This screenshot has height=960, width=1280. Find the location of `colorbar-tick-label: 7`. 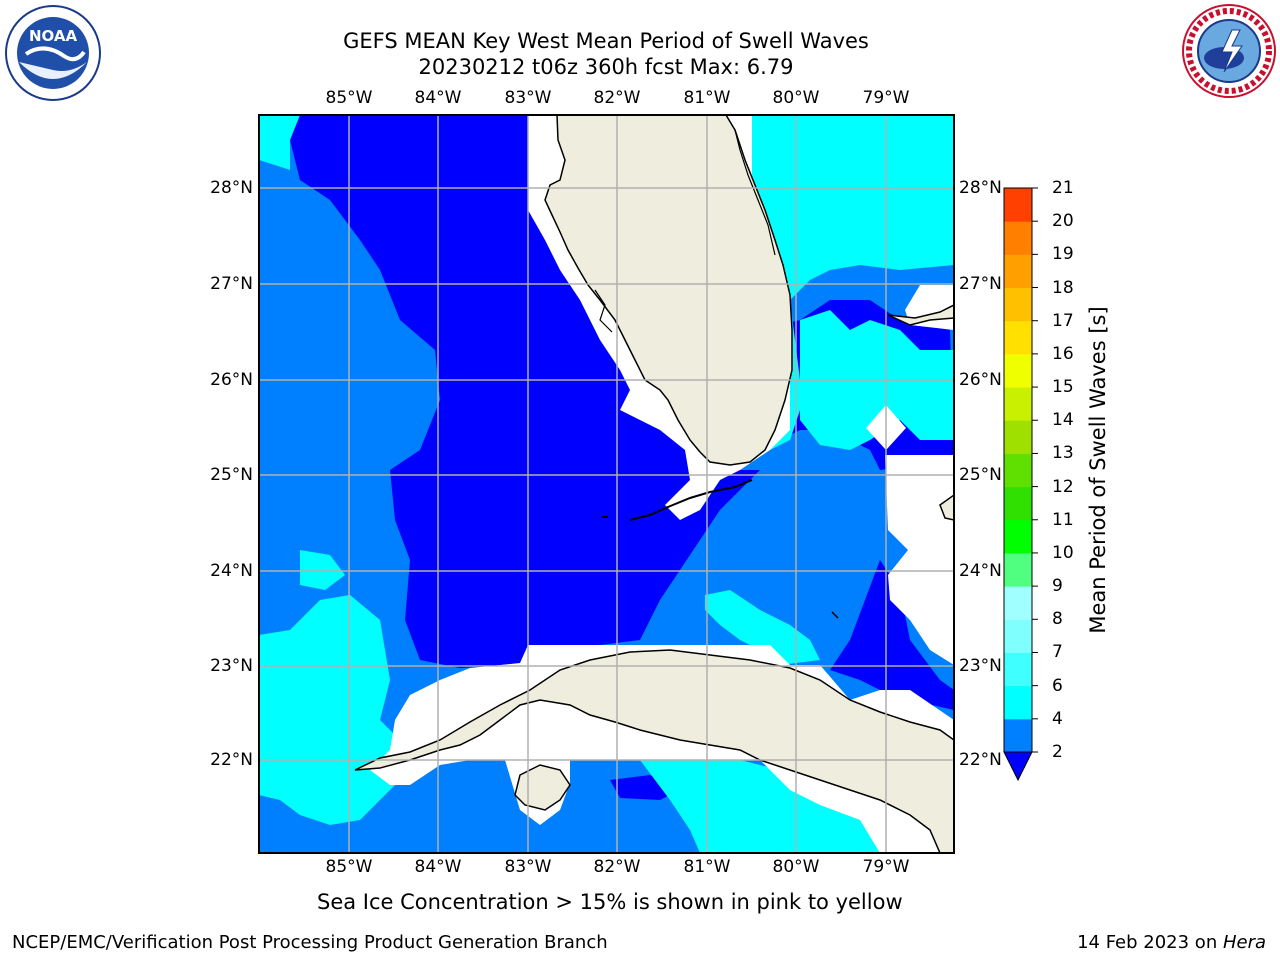

colorbar-tick-label: 7 is located at coordinates (1057, 652).